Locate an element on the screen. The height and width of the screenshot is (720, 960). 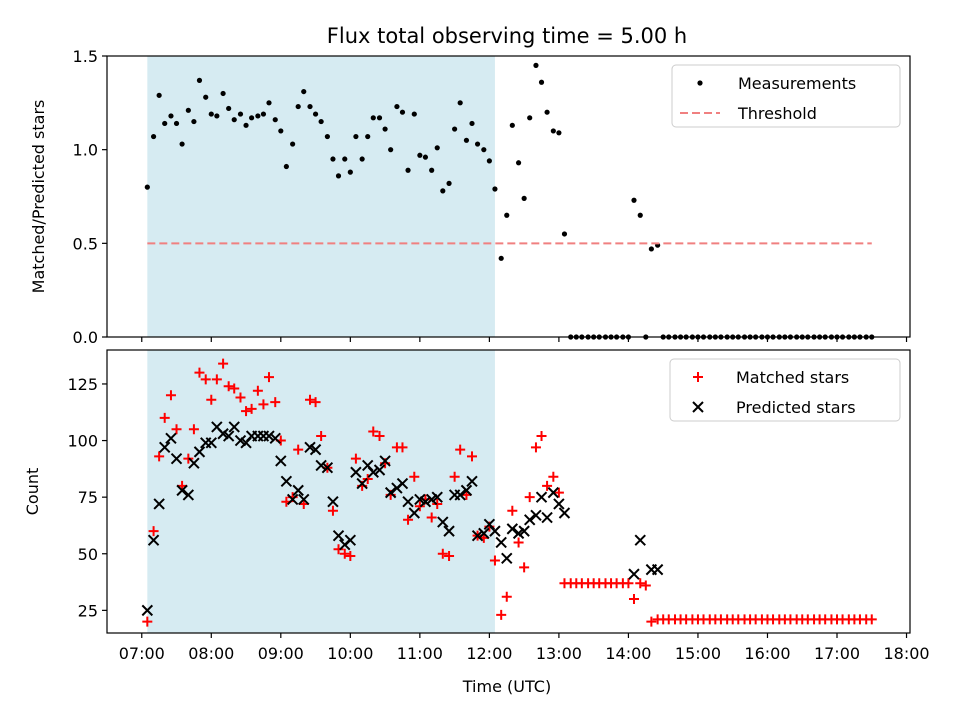
x-axis-label: Time (UTC) is located at coordinates (506, 686).